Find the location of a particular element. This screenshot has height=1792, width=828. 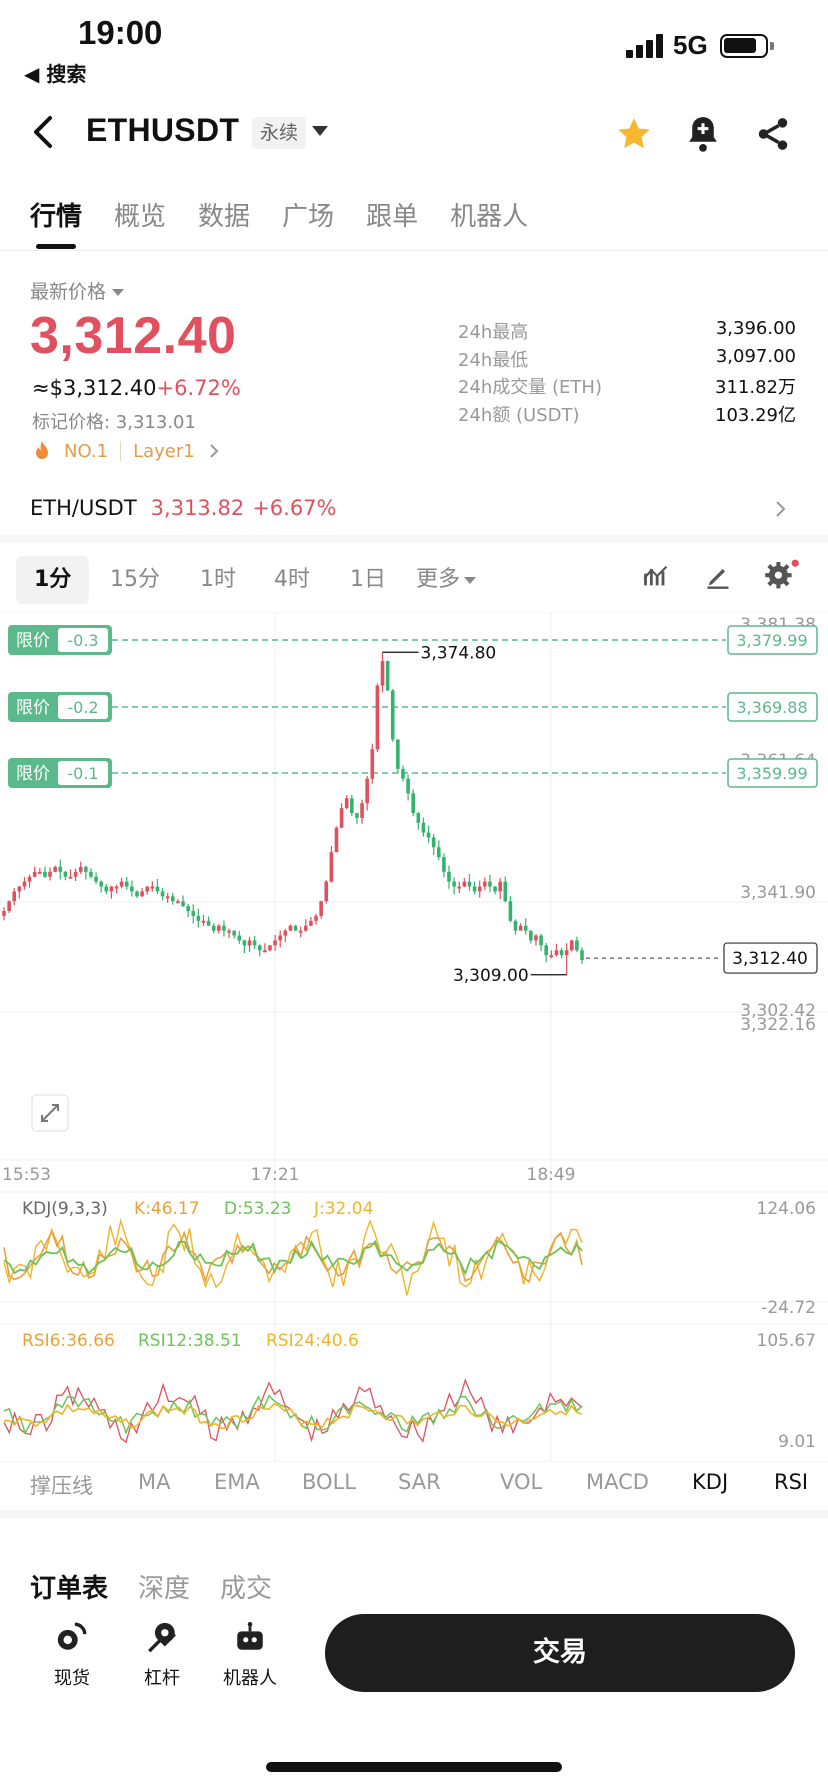

status-time: 19:00 is located at coordinates (120, 32).